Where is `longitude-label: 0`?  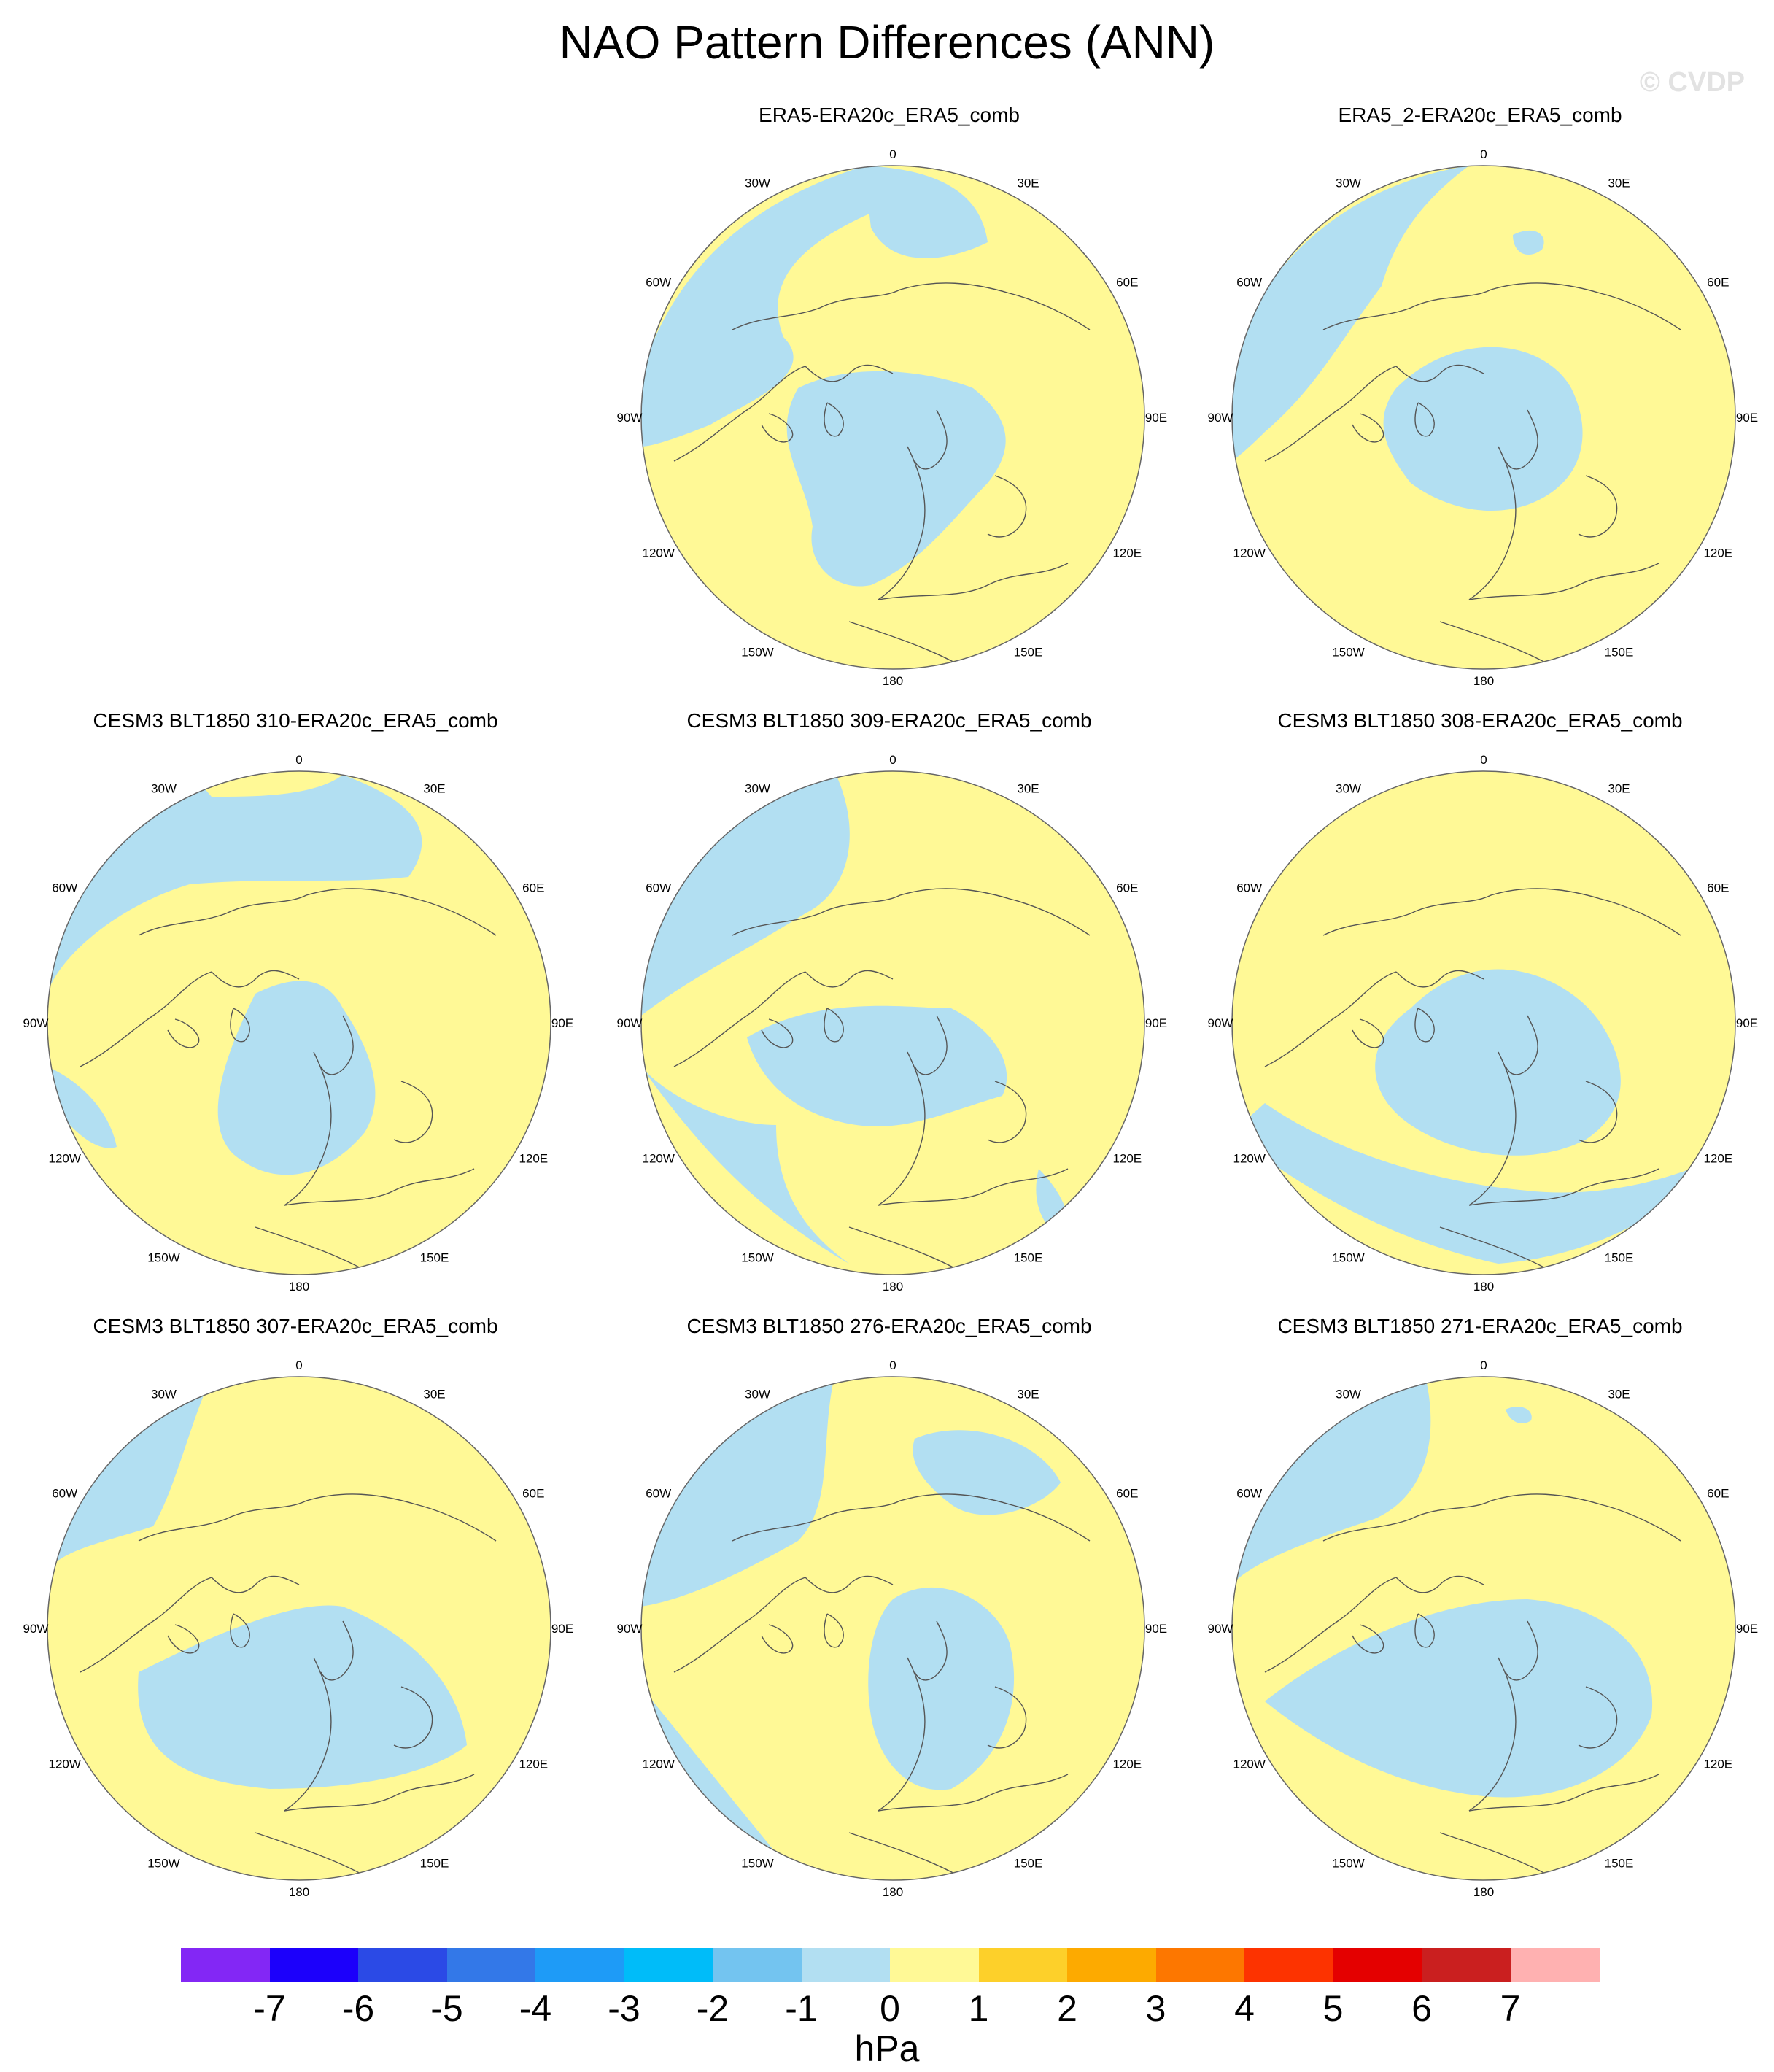 longitude-label: 0 is located at coordinates (1483, 760).